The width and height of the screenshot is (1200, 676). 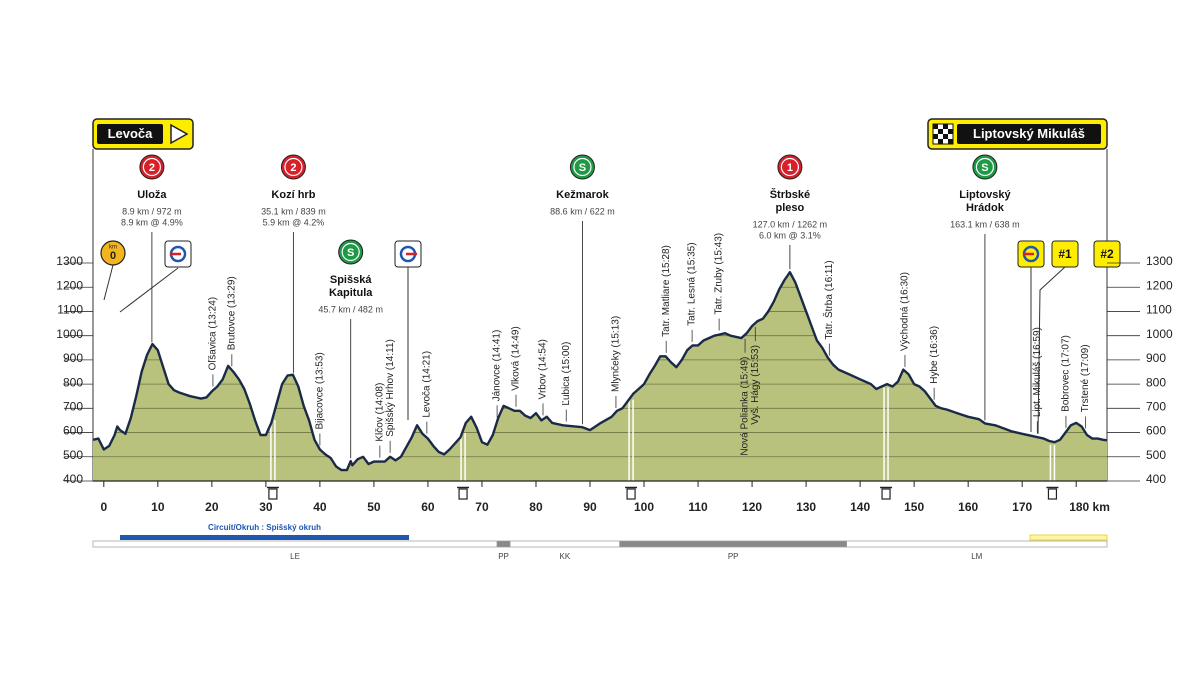 I want to click on x-tick-label: 140, so click(x=860, y=507).